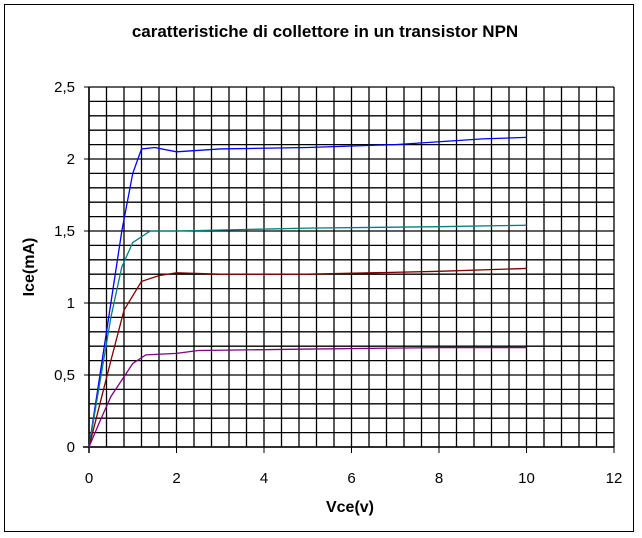 The image size is (642, 538). I want to click on y-tick-label: 0,5, so click(64, 375).